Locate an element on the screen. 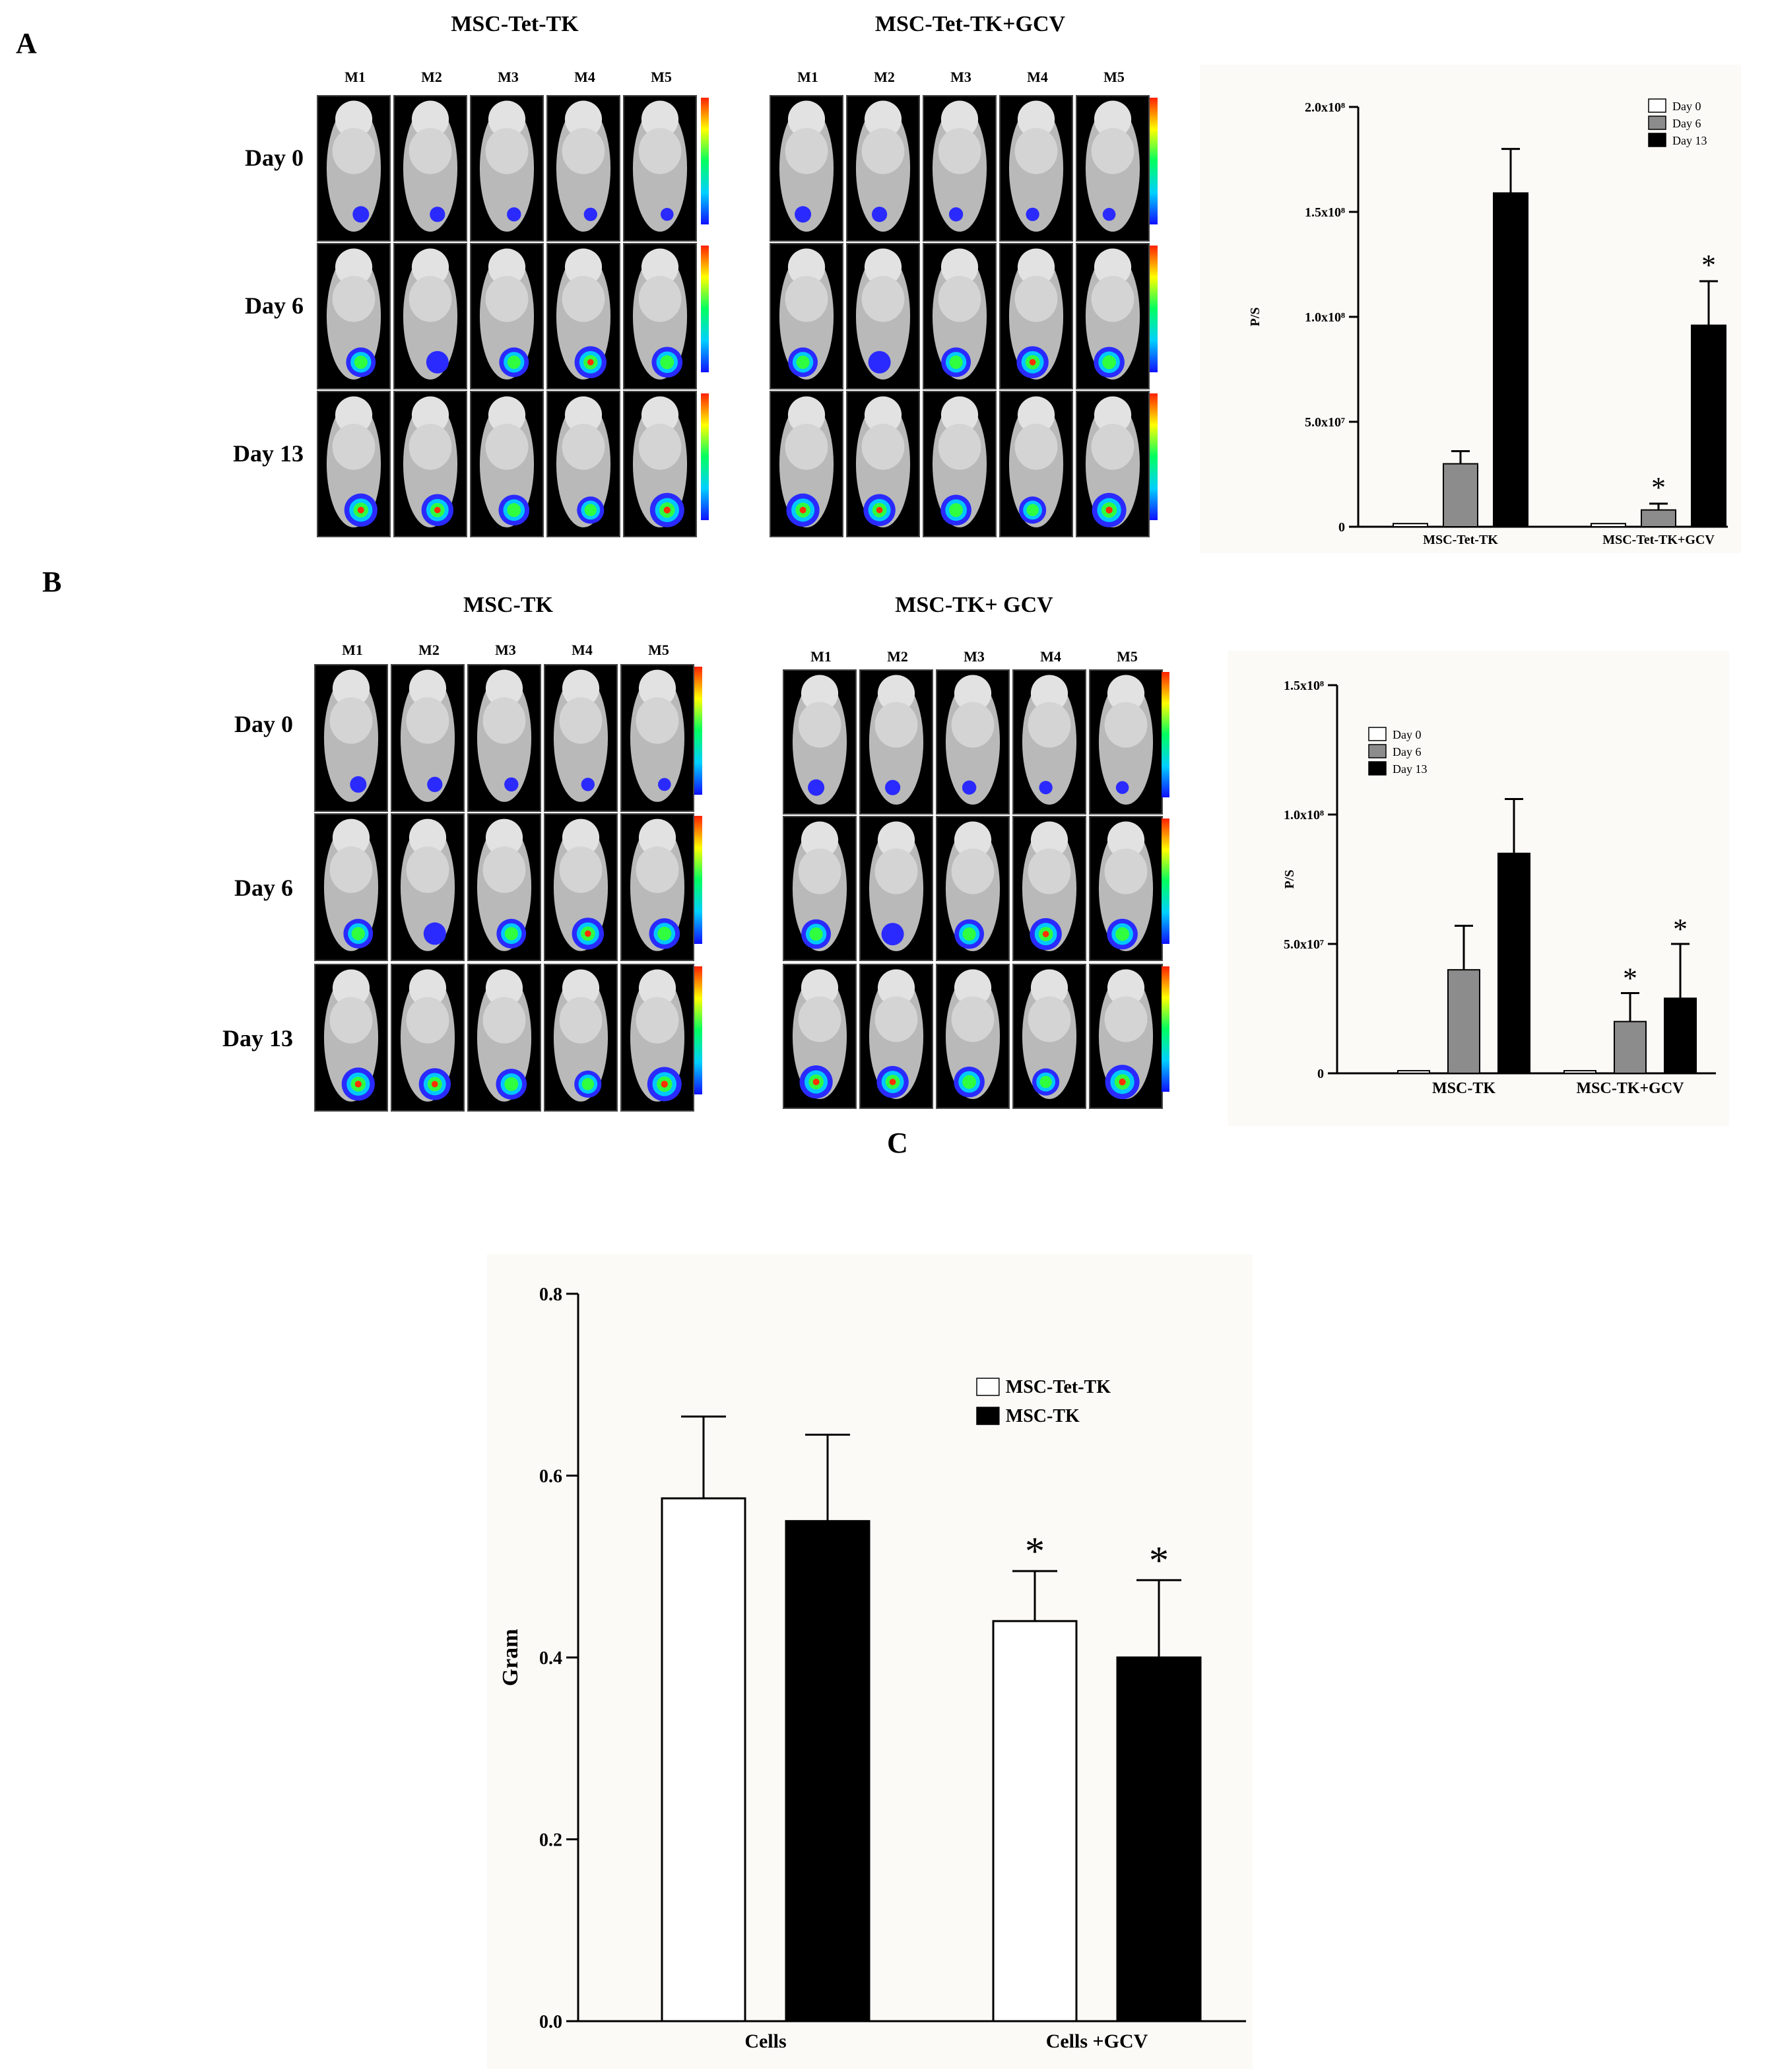  mouse-svg-b1-r1-m3 is located at coordinates (504, 885).